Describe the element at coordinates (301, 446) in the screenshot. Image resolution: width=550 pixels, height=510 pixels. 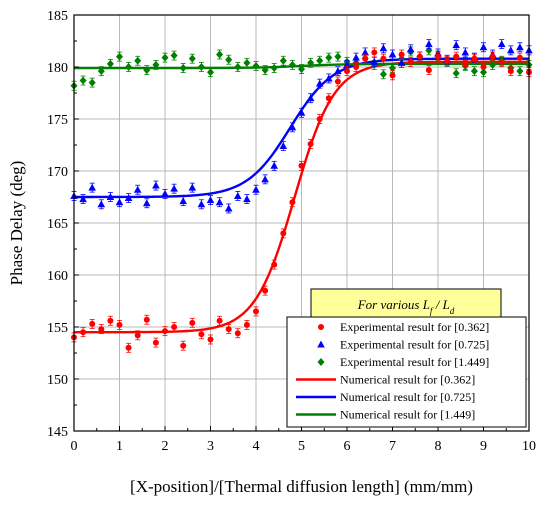
I see `x-tick-label: 5` at that location.